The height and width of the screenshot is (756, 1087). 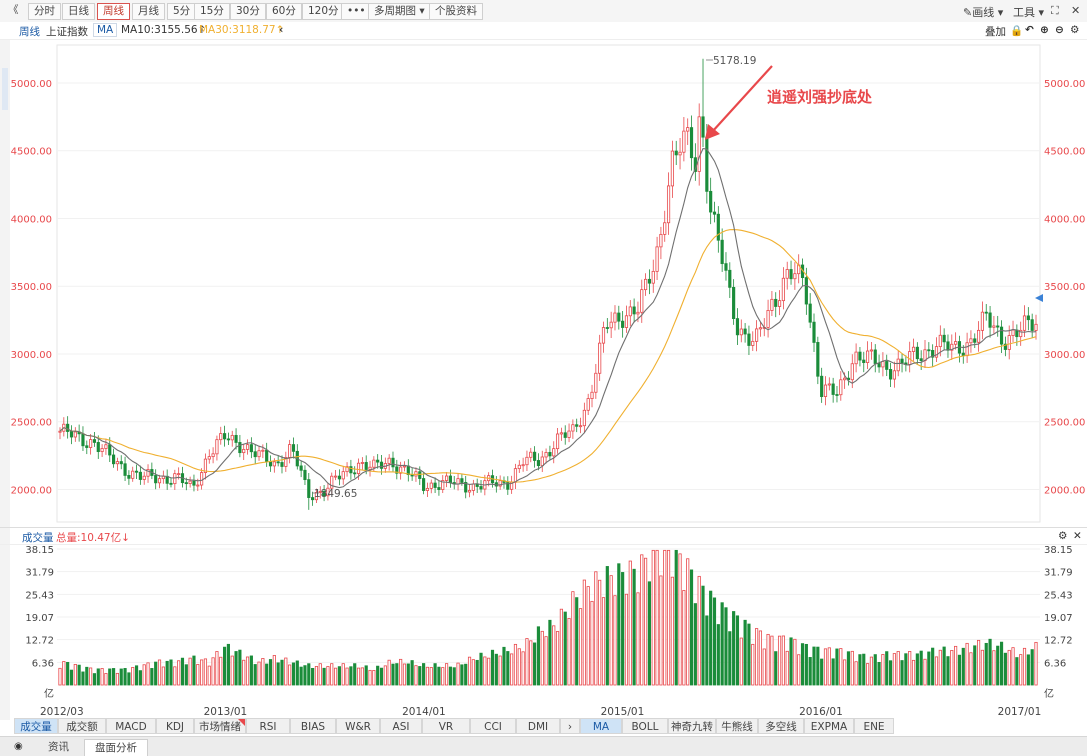 What do you see at coordinates (131, 726) in the screenshot?
I see `indicator-tab: MACD` at bounding box center [131, 726].